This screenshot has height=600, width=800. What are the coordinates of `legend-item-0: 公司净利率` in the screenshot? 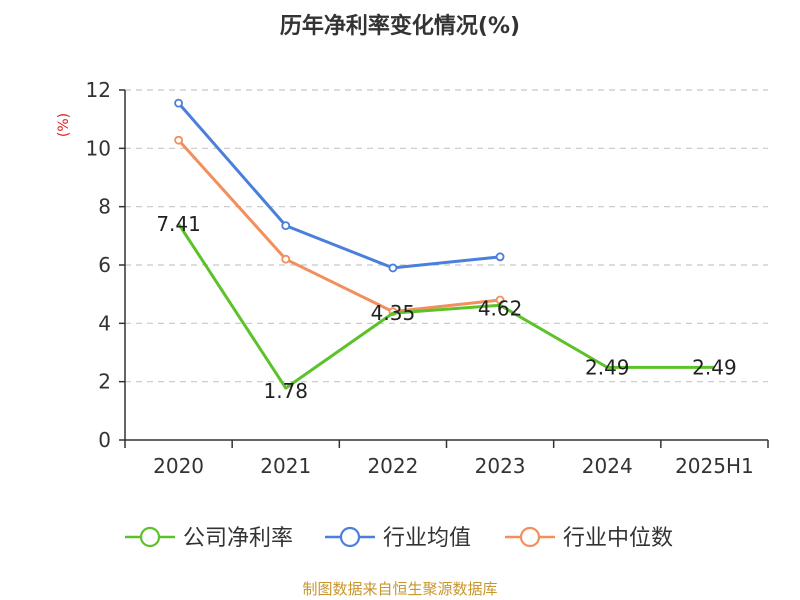 It's located at (209, 538).